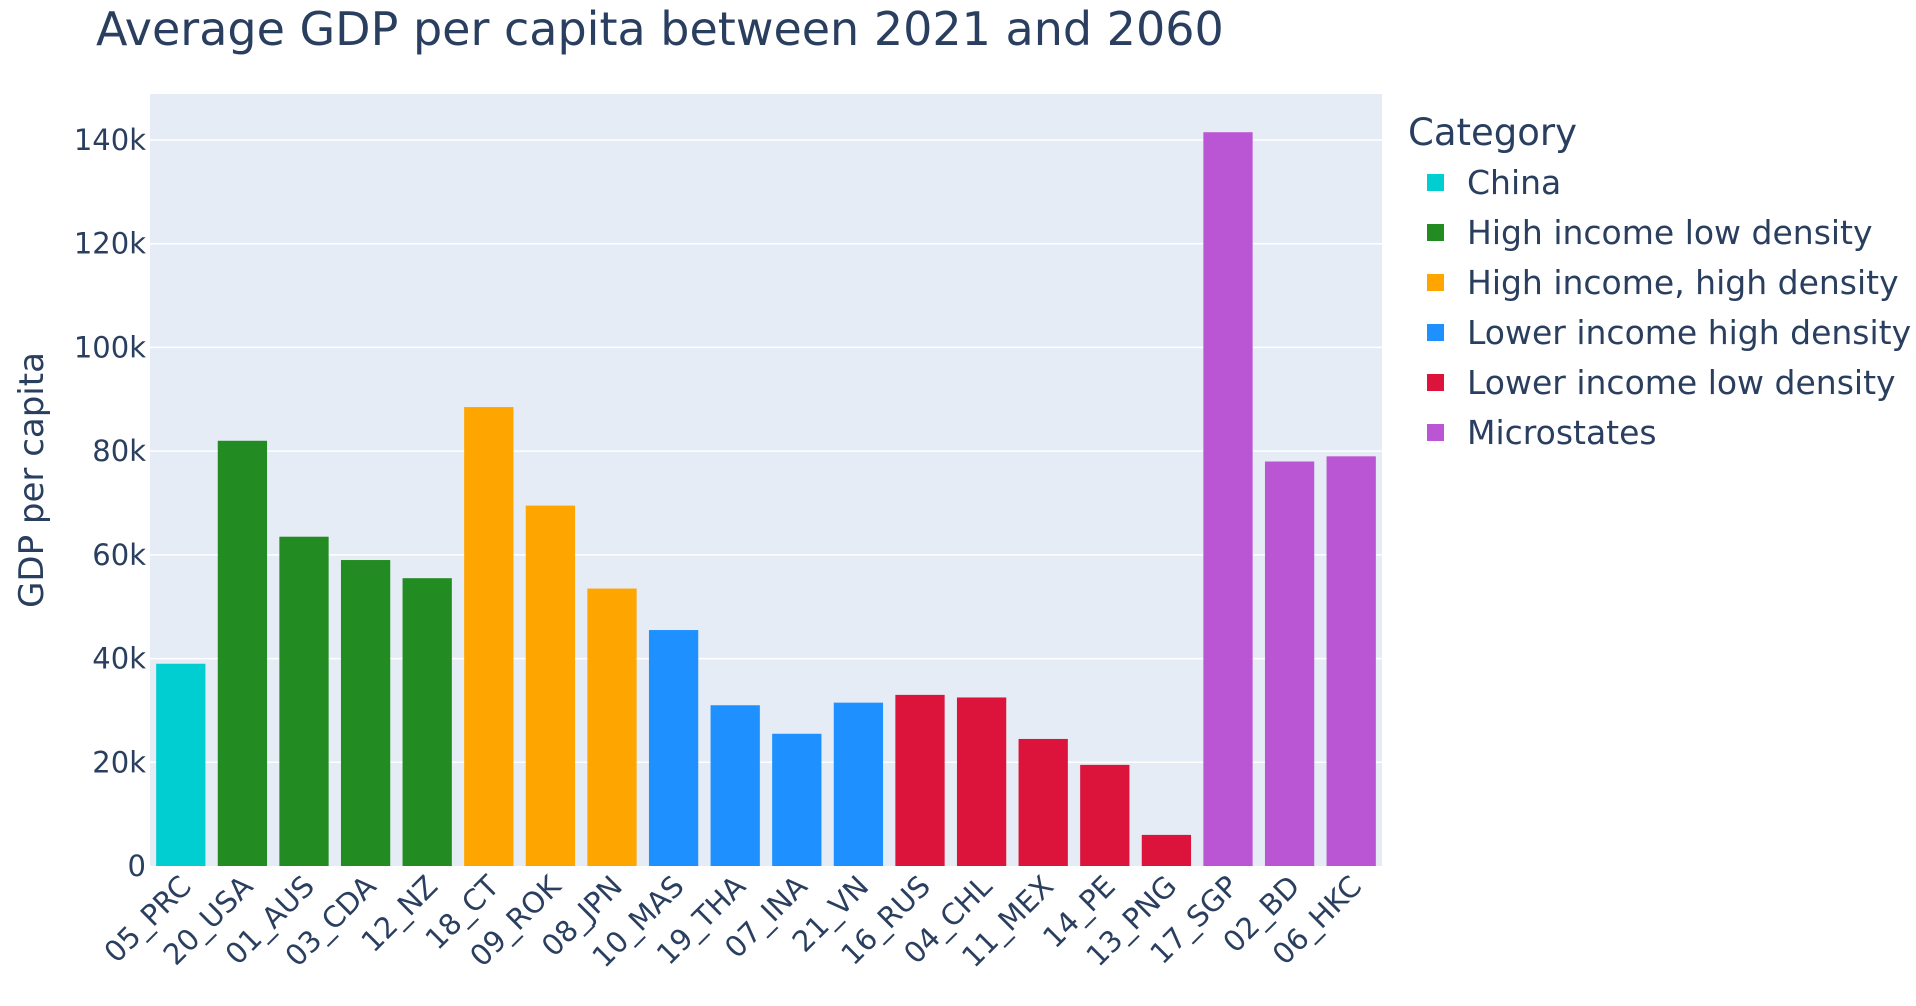 Image resolution: width=1916 pixels, height=1006 pixels. Describe the element at coordinates (119, 762) in the screenshot. I see `y-tick-label: 20k` at that location.